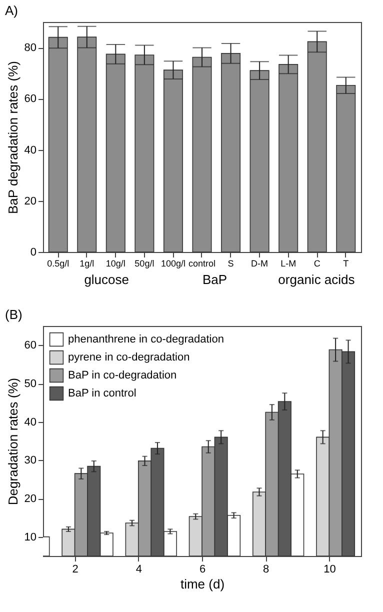  Describe the element at coordinates (288, 263) in the screenshot. I see `x-tick-label: L-M` at that location.